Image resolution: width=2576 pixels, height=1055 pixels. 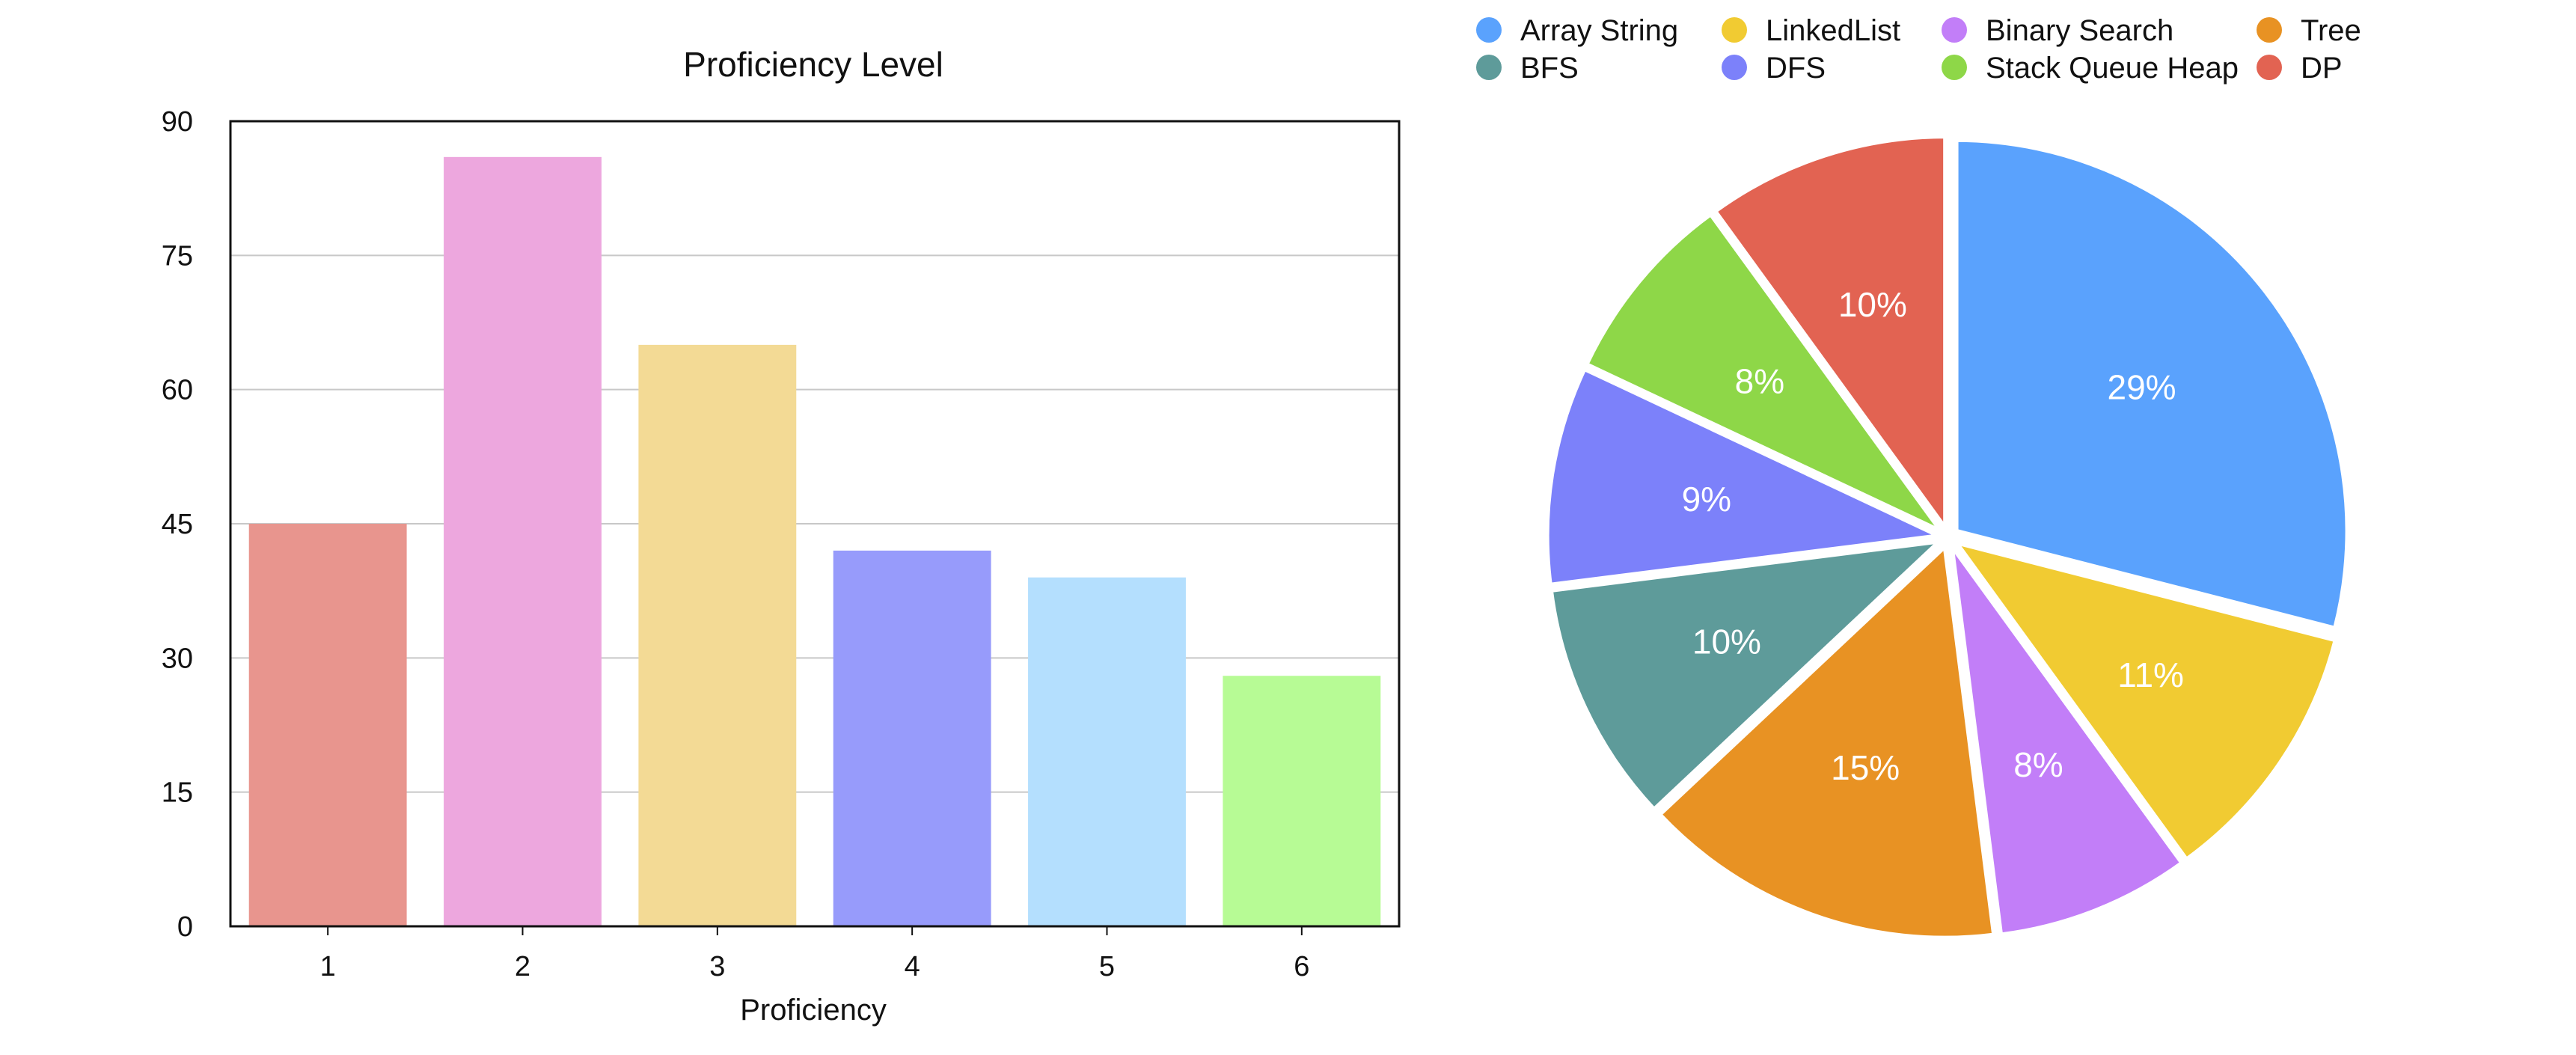 I want to click on pie-slice-stack-queue-heap, so click(x=1763, y=372).